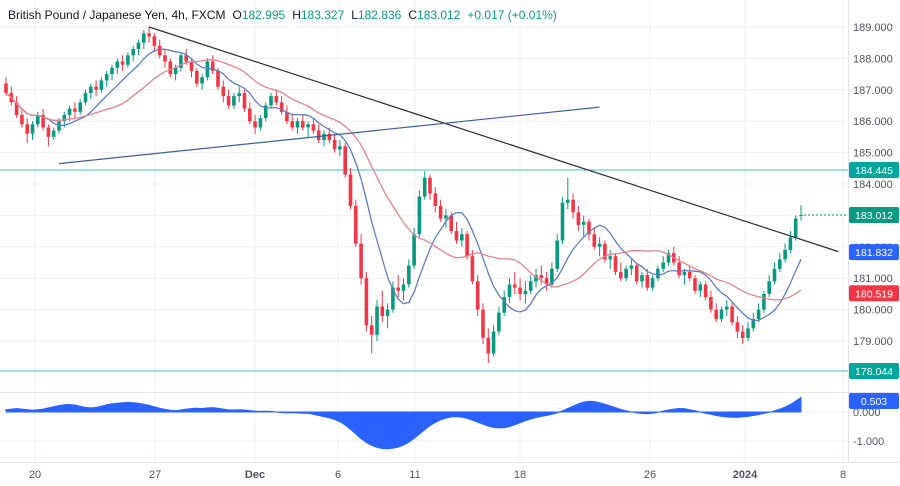 The height and width of the screenshot is (486, 900). I want to click on price-badge-text: 178.044, so click(874, 372).